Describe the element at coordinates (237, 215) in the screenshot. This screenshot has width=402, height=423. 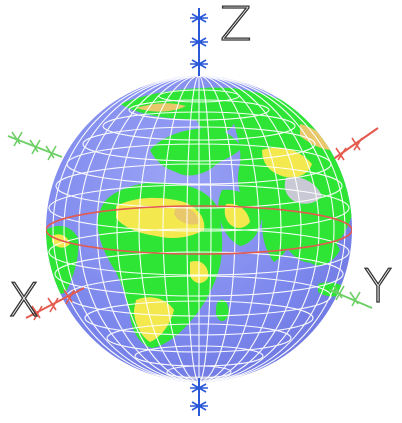
I see `land-arabia-desert` at that location.